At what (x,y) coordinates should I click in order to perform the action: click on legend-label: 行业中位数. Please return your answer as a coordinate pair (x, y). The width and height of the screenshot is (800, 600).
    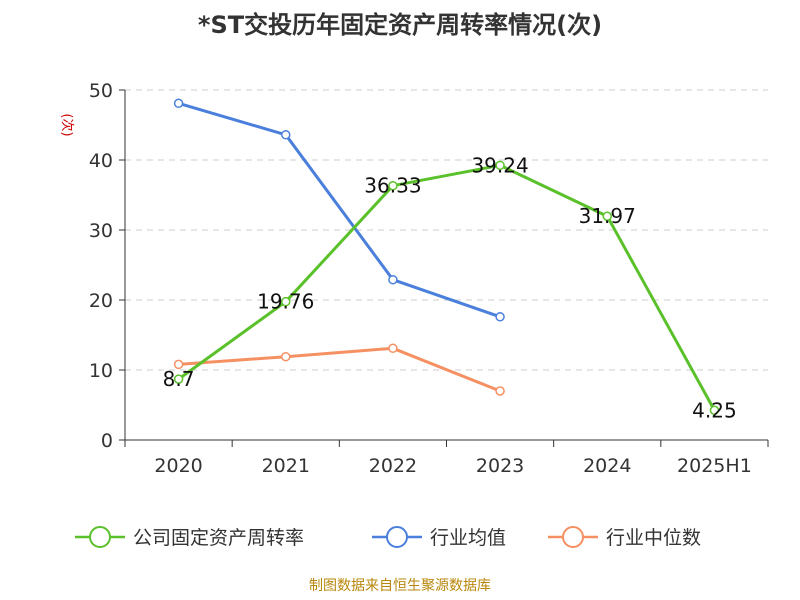
    Looking at the image, I should click on (653, 538).